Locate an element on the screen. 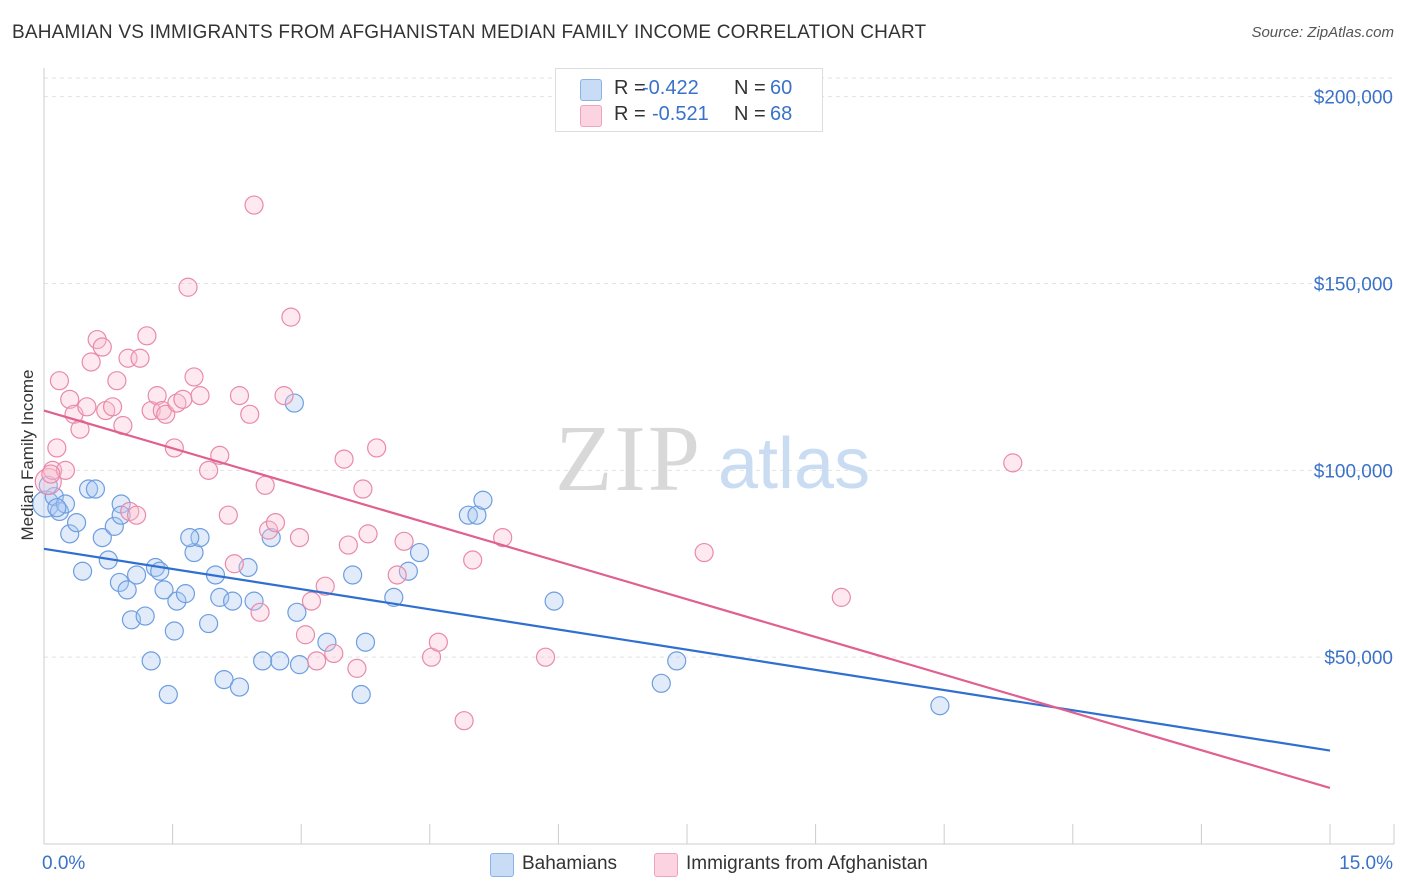 This screenshot has width=1406, height=892. legend-n-value: 60 is located at coordinates (781, 88).